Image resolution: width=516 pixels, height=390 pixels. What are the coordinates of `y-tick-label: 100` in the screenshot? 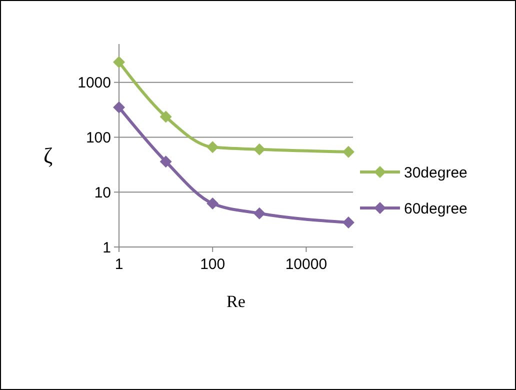 It's located at (98, 137).